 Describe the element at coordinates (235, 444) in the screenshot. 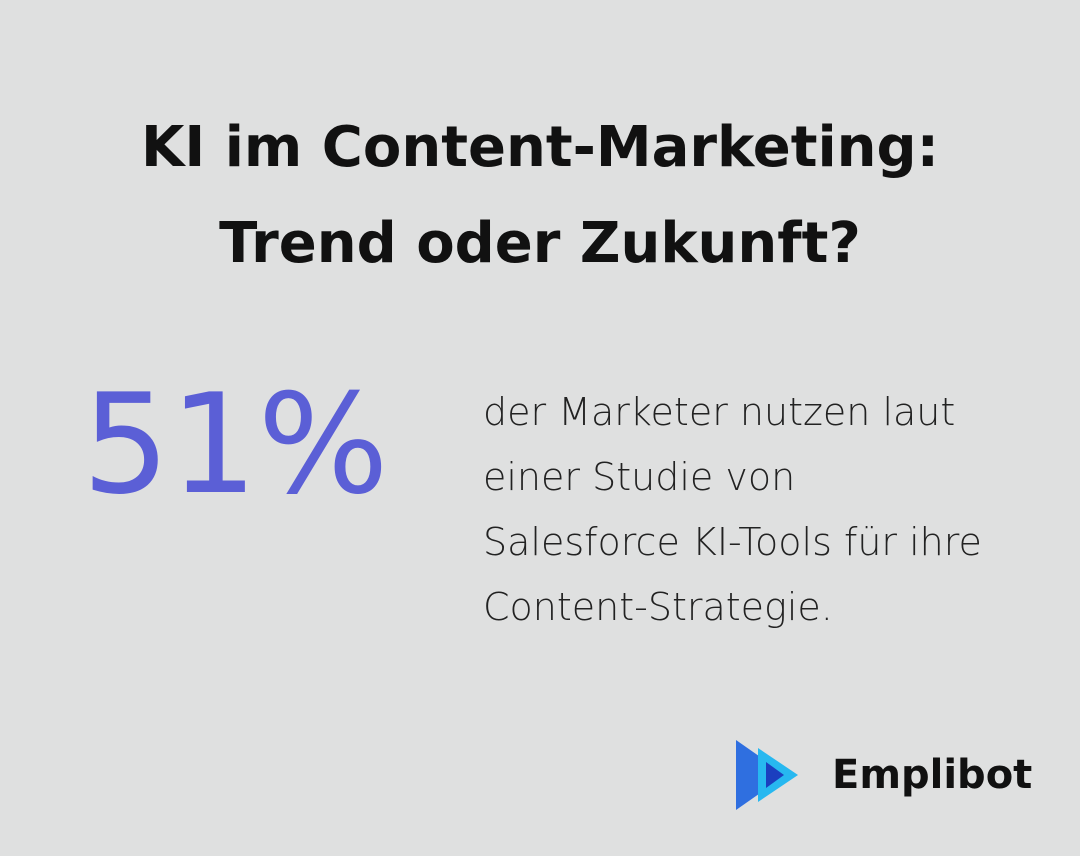

I see `stat-value: 51%` at that location.